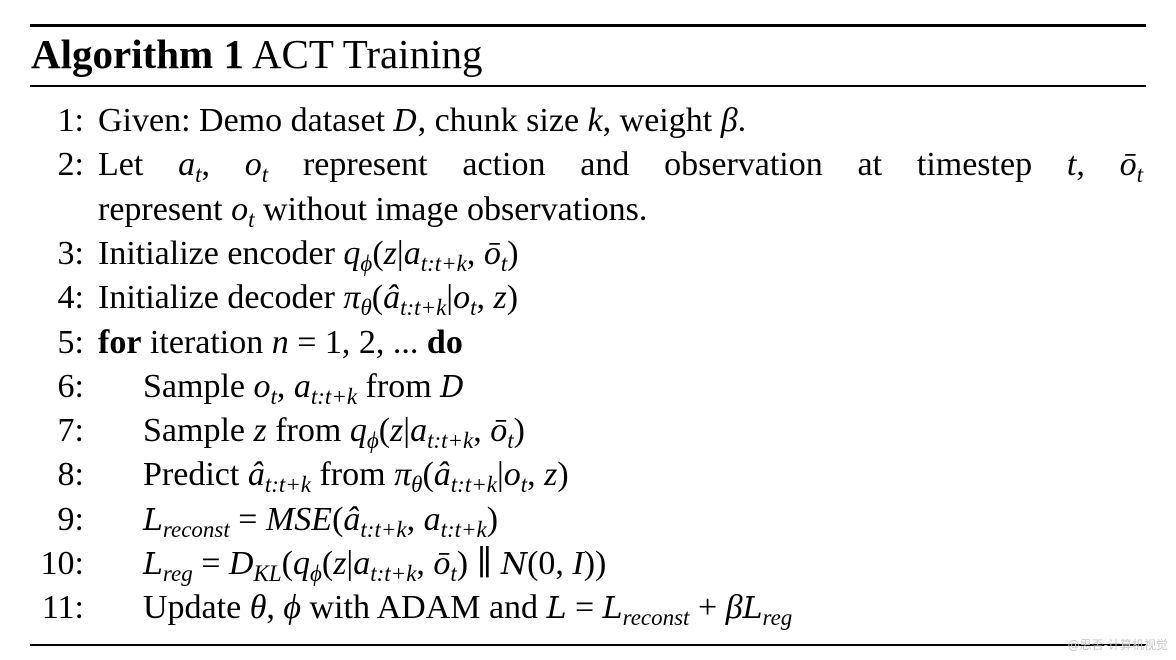 This screenshot has width=1176, height=660. I want to click on line-text: Initialize encoder qϕ(z|at:t+k, ōt), so click(308, 254).